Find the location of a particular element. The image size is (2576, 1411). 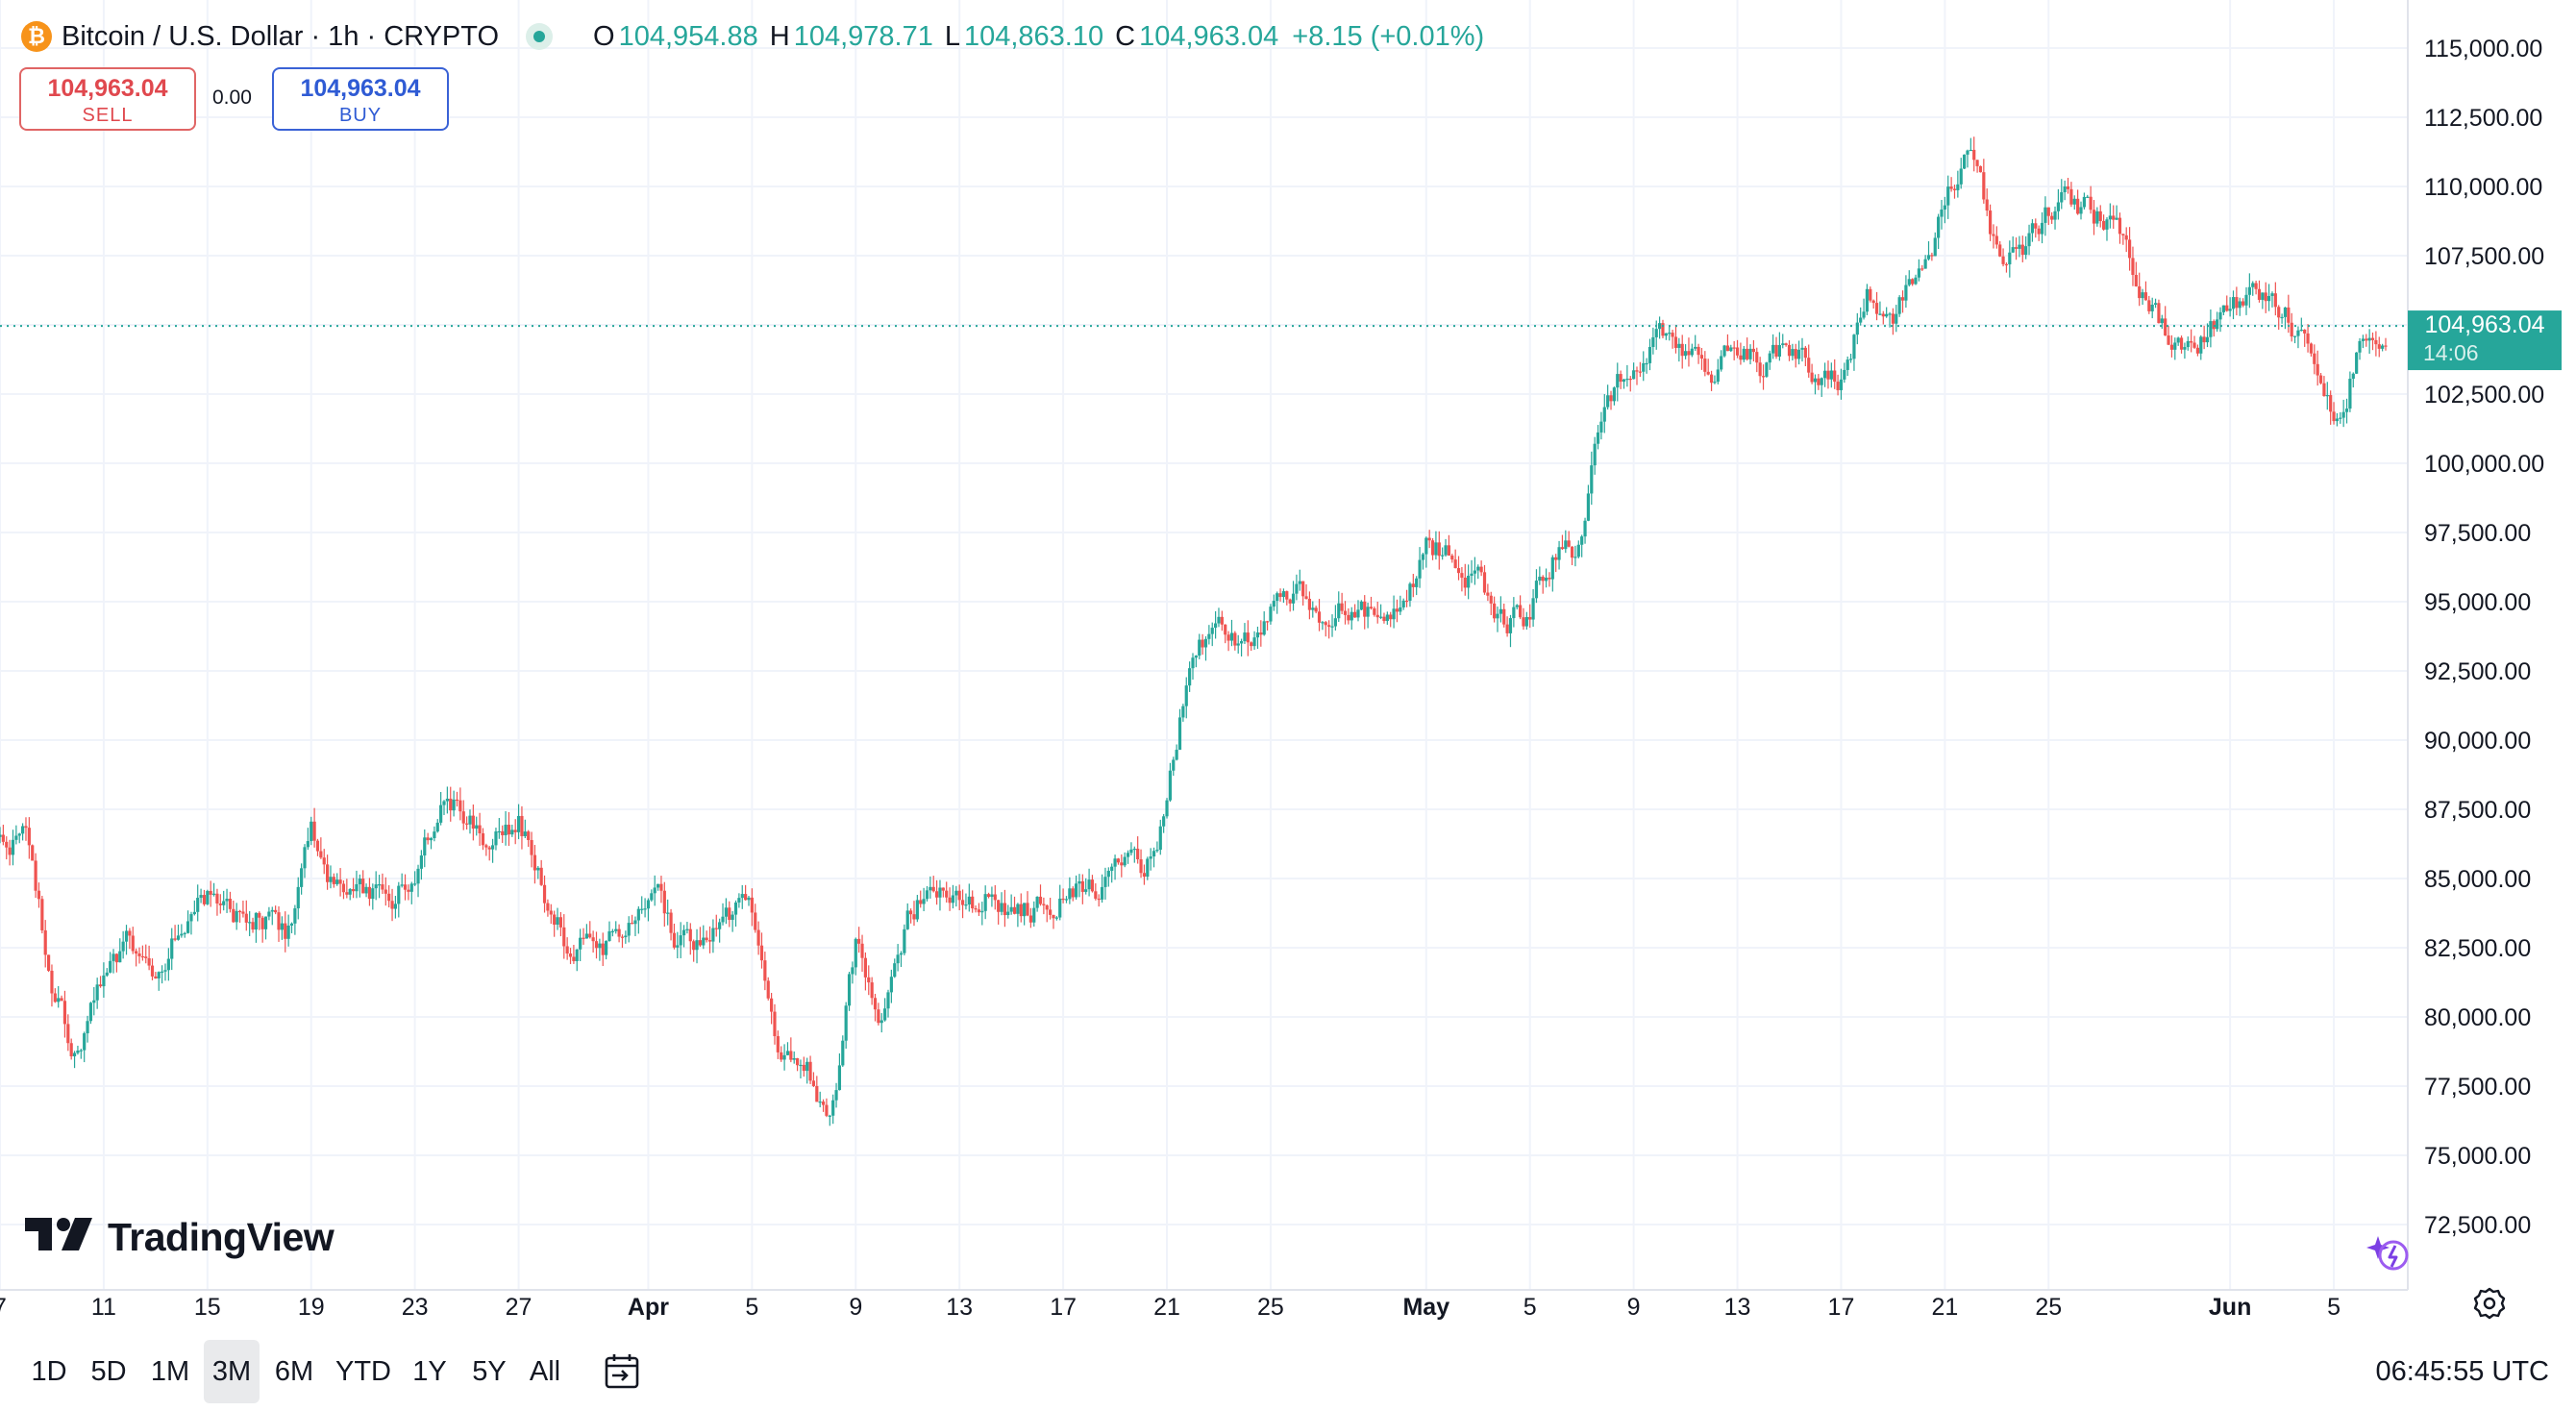

price-axis-tick-label: 100,000.00 is located at coordinates (2484, 464).